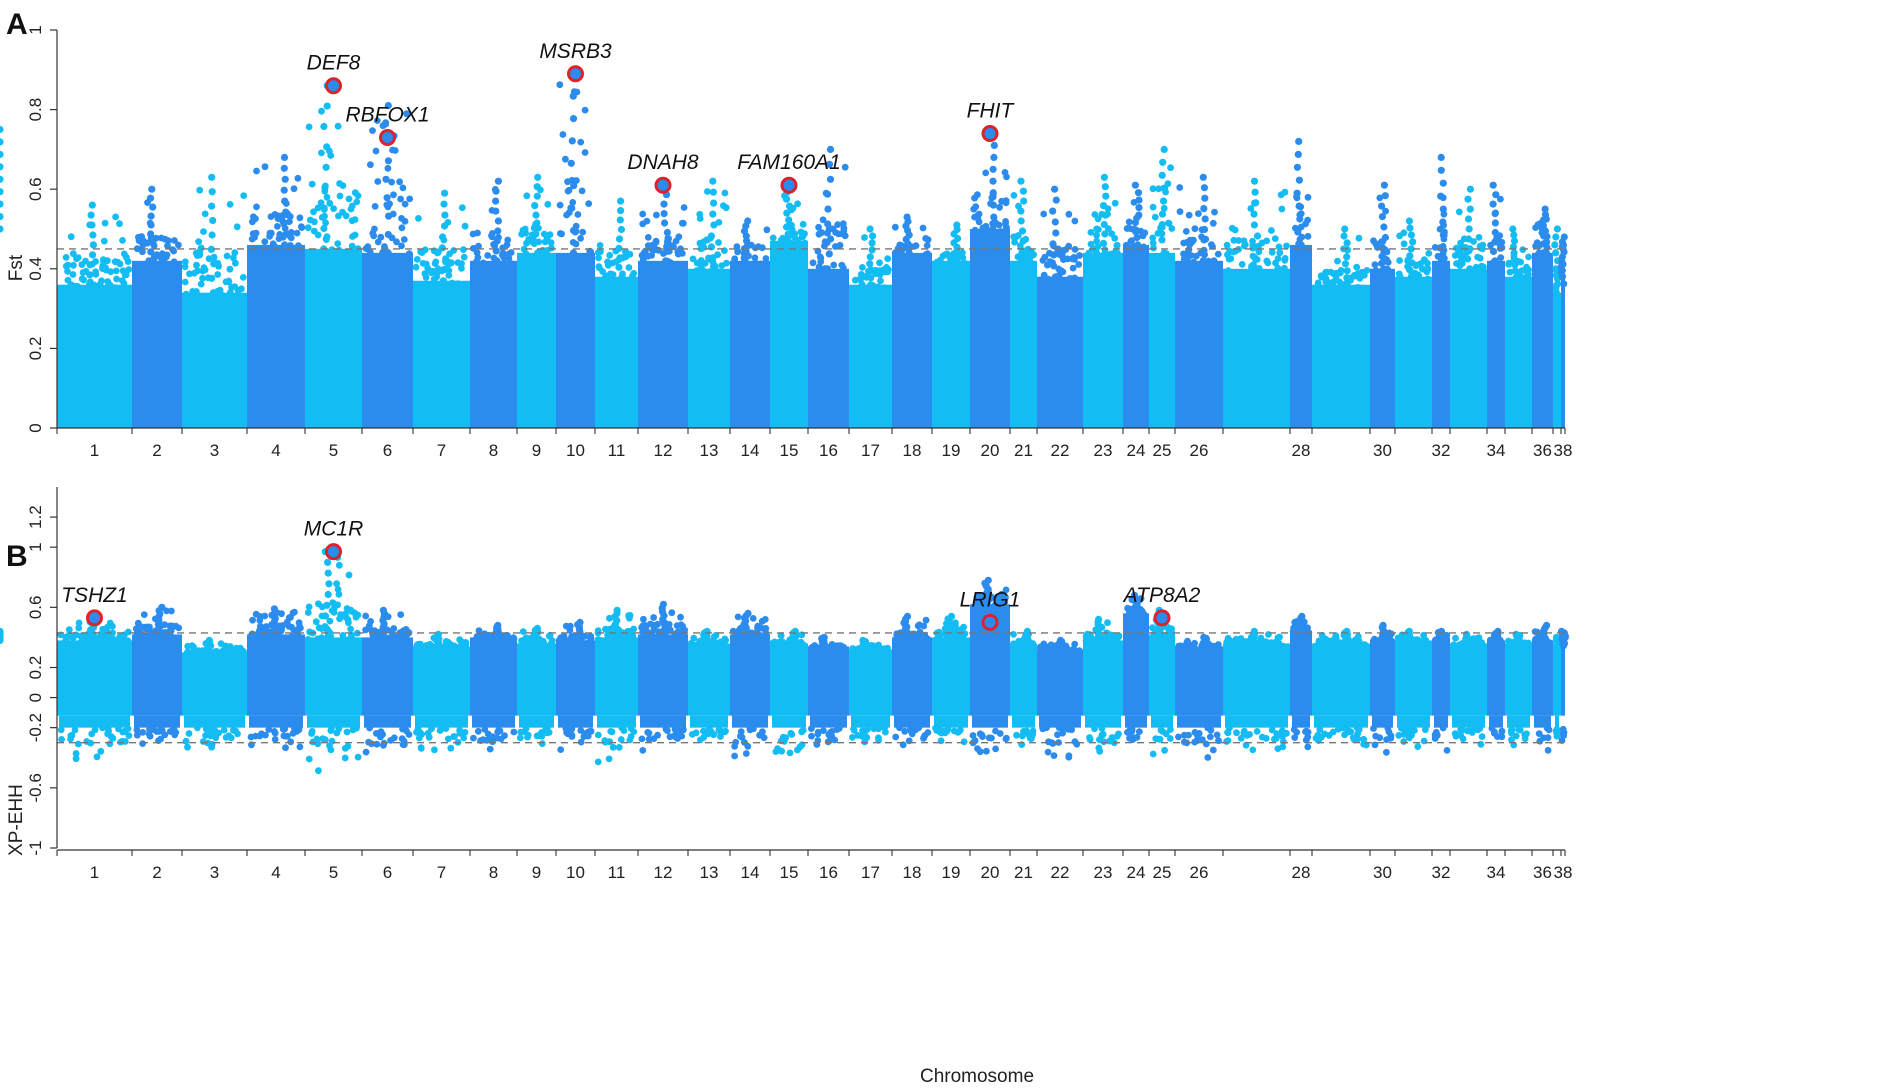 The height and width of the screenshot is (1090, 1895). Describe the element at coordinates (1563, 450) in the screenshot. I see `x-tick-label: 38` at that location.